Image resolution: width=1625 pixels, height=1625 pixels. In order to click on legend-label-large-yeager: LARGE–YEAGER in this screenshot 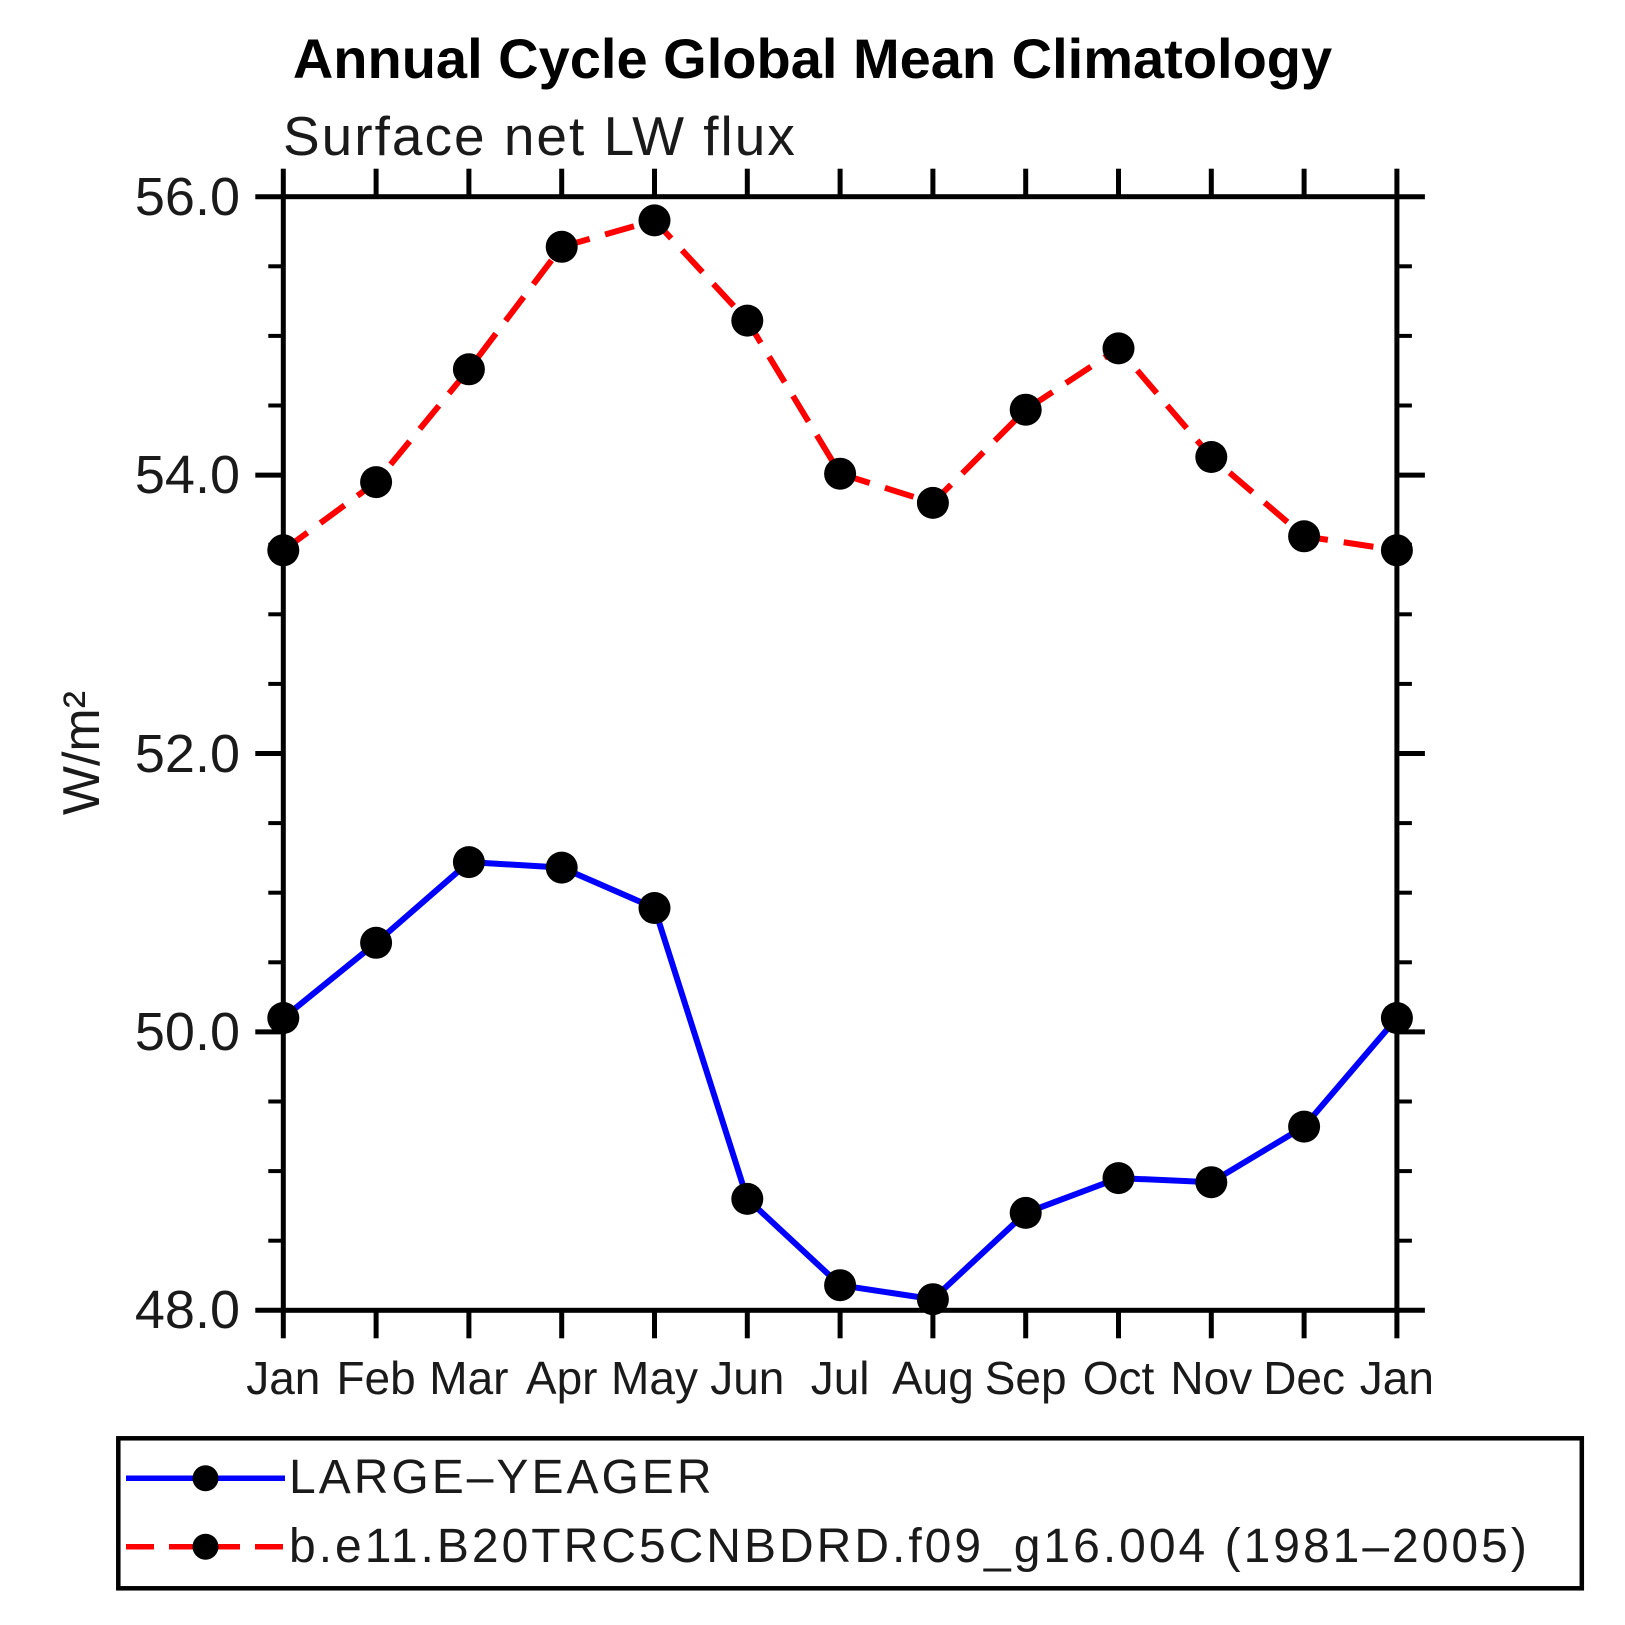, I will do `click(502, 1477)`.